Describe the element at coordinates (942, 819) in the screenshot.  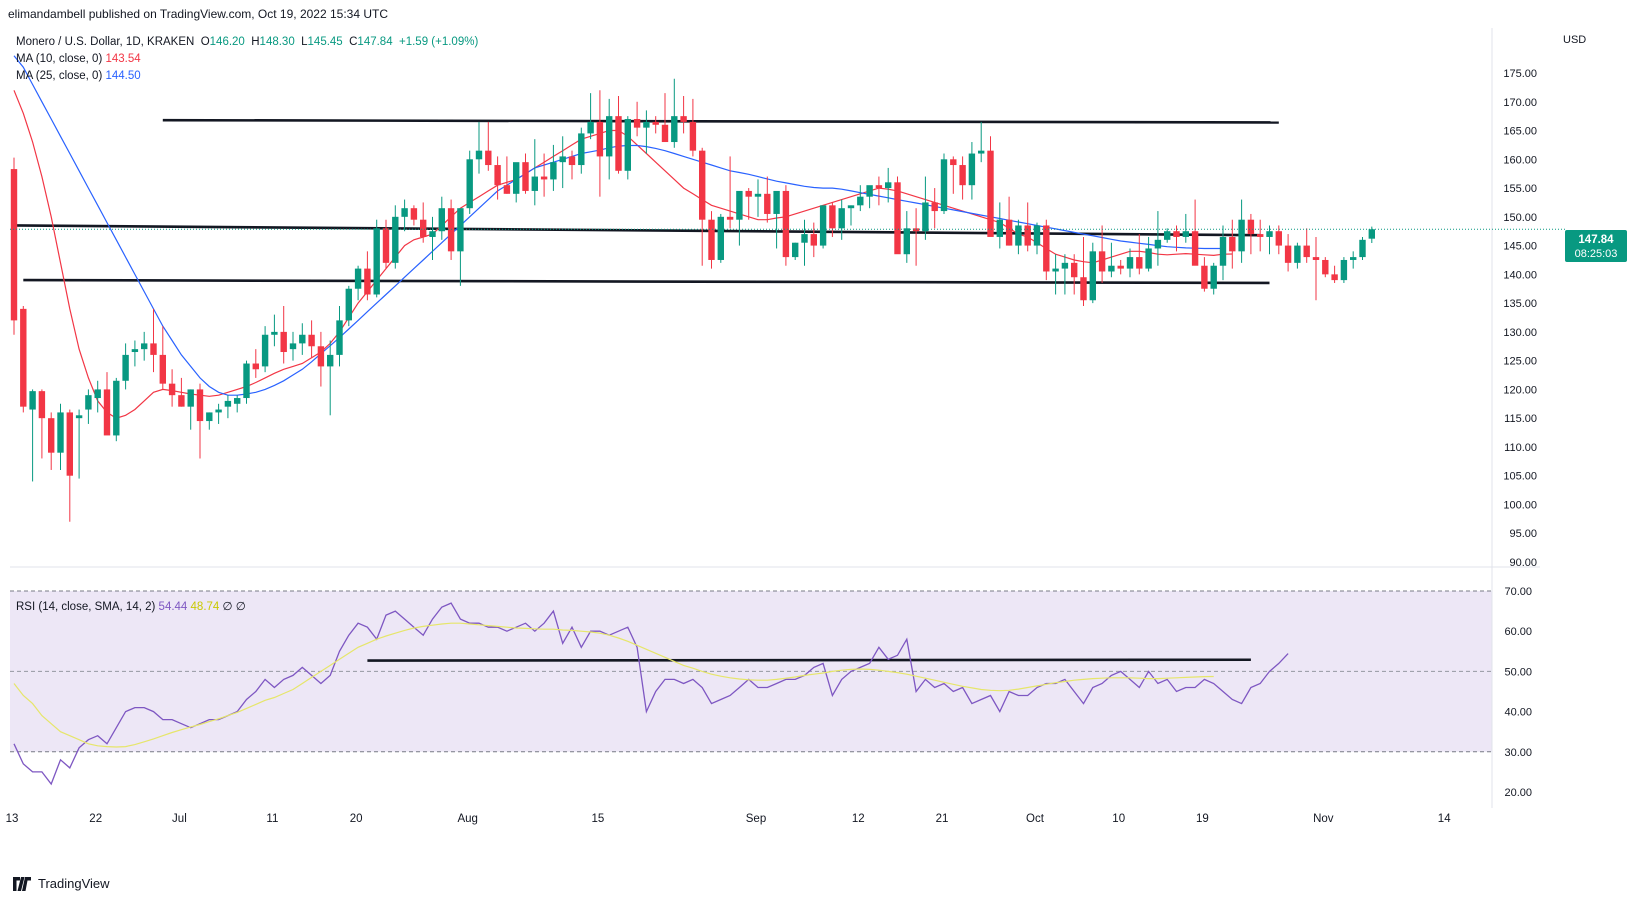
I see `time-tick-label: 21` at that location.